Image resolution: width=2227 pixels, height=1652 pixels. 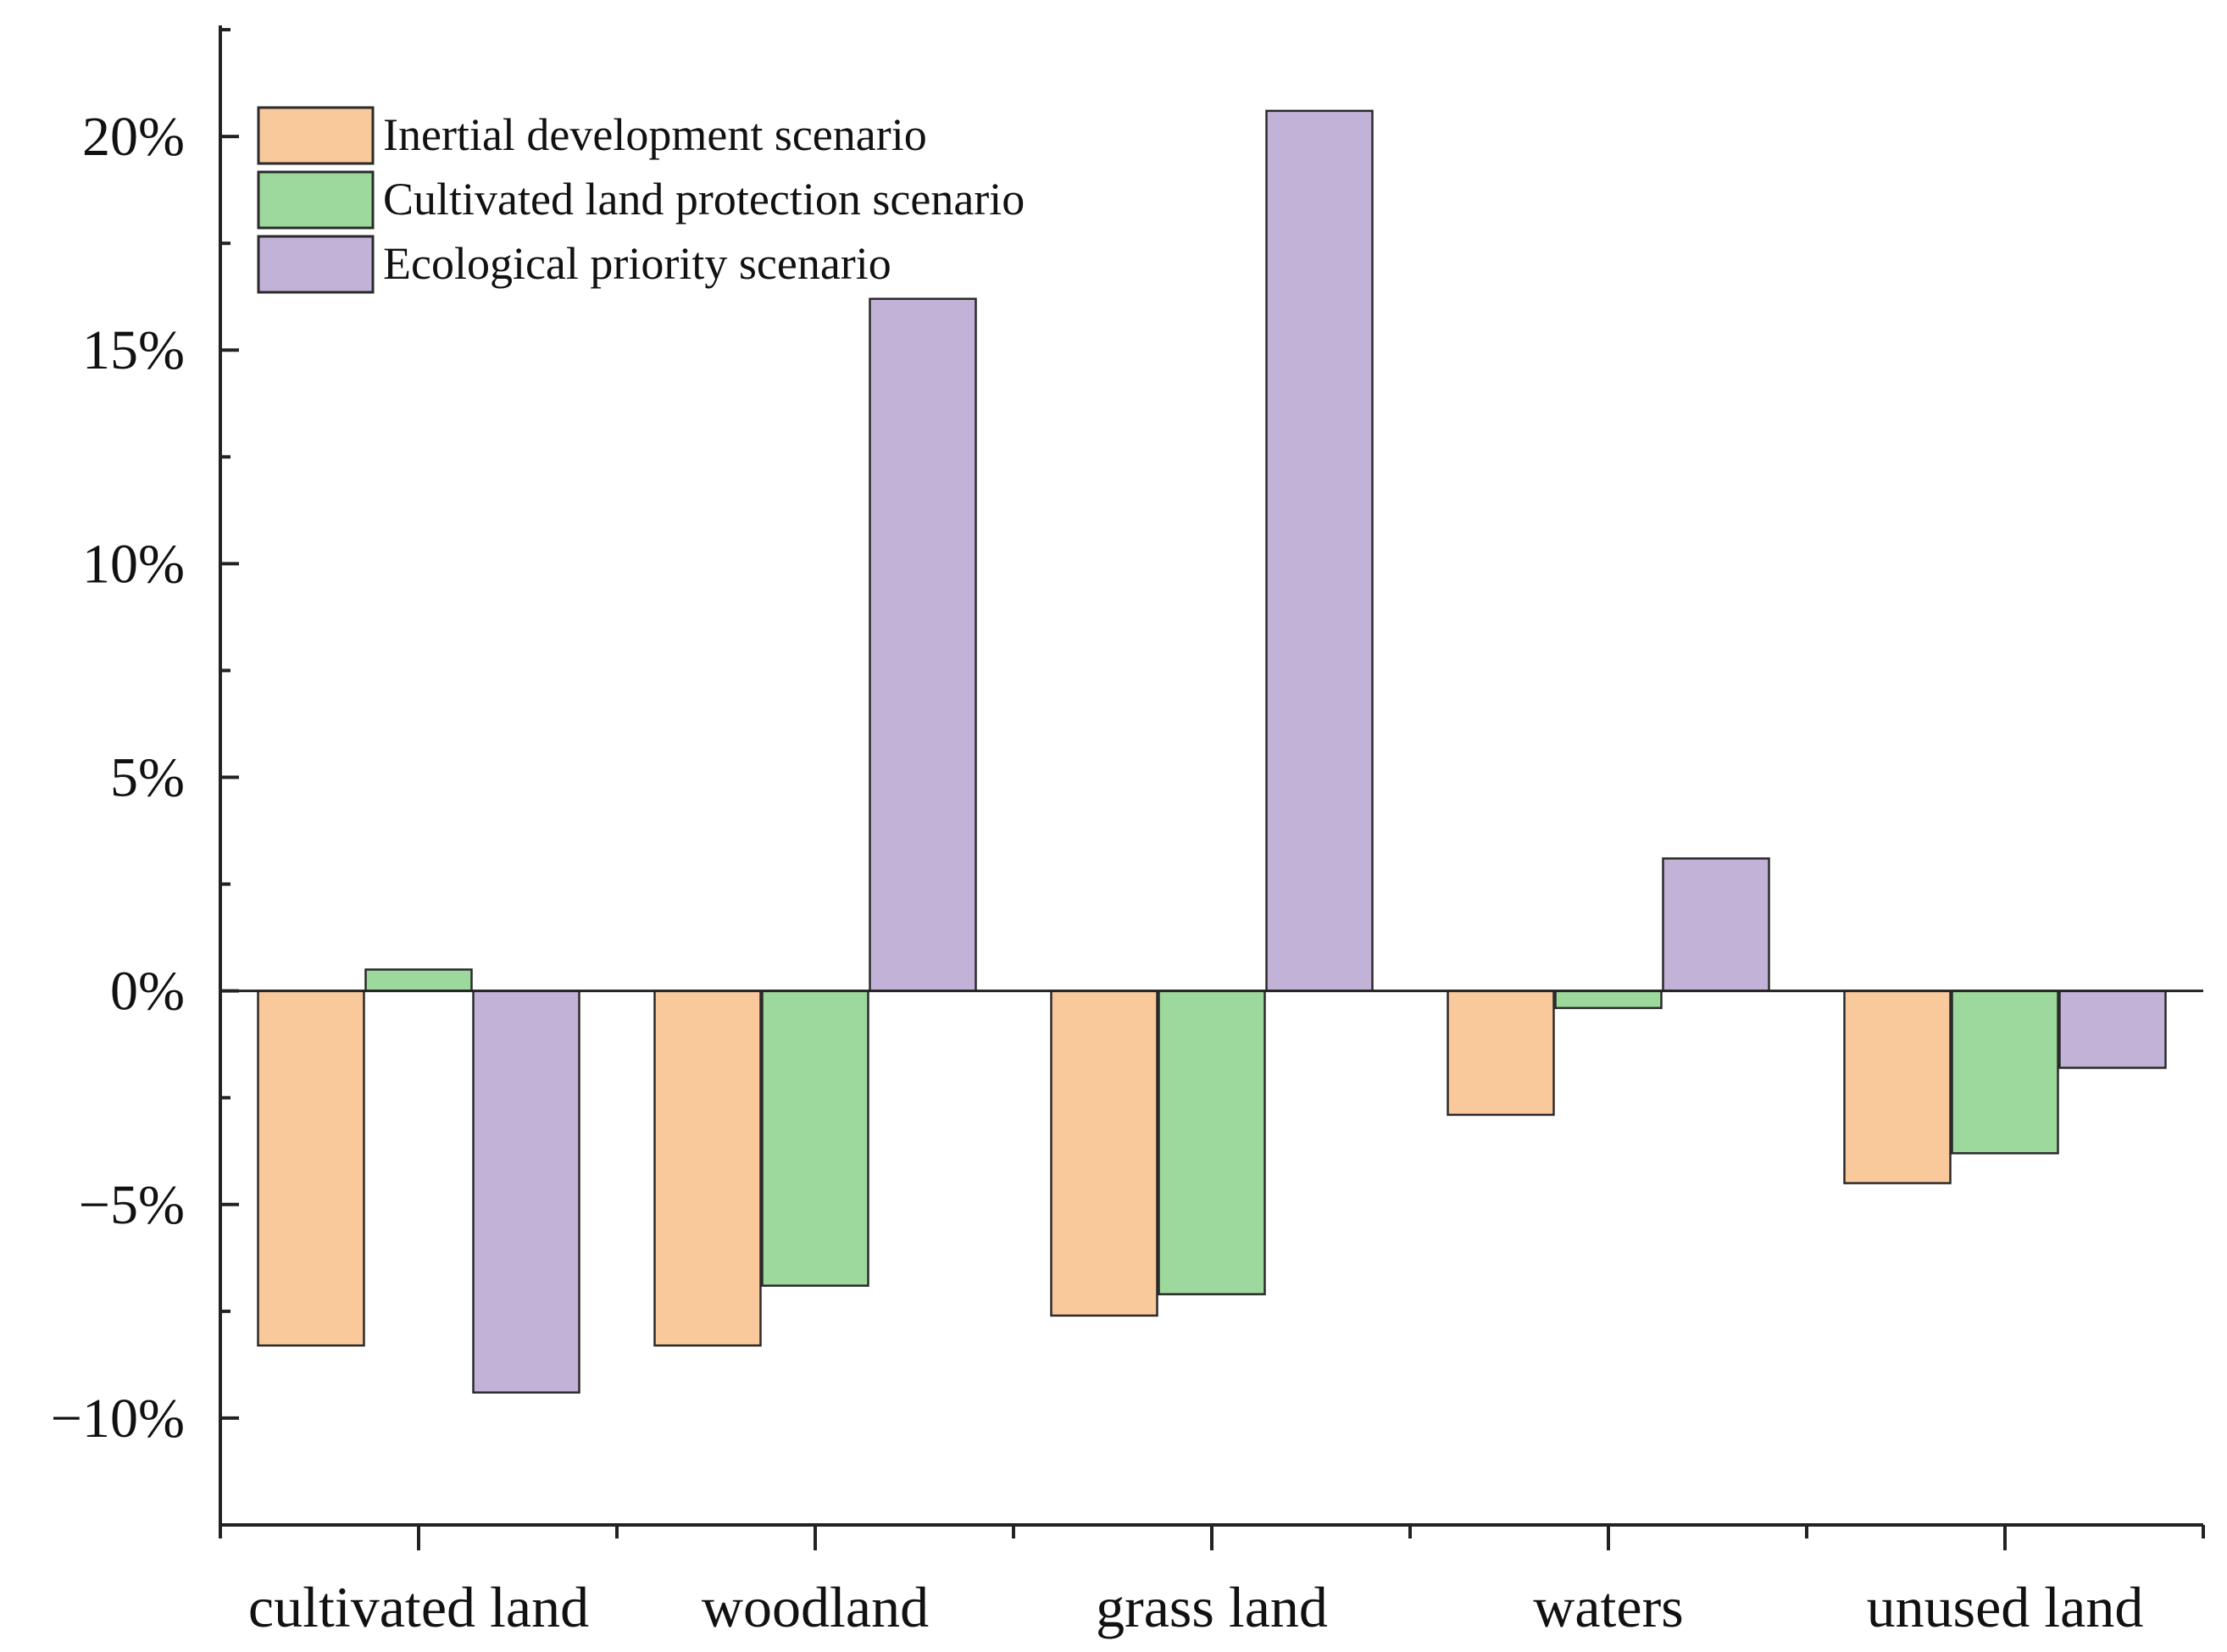 I want to click on y-tick-label: −10%, so click(x=118, y=1419).